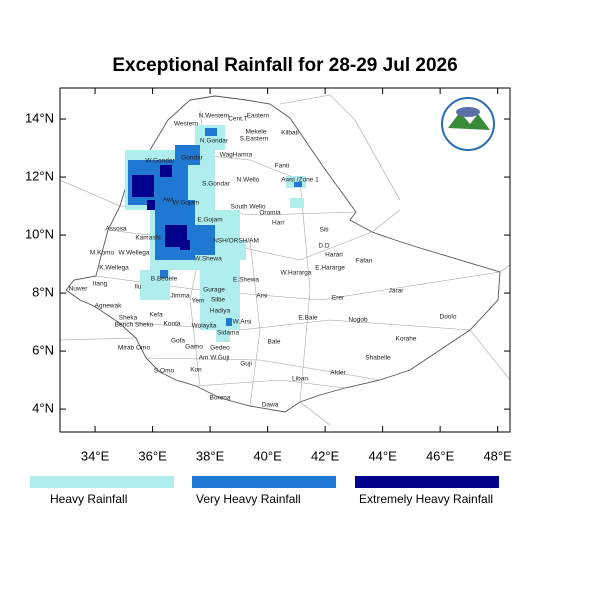 The height and width of the screenshot is (600, 600). Describe the element at coordinates (220, 311) in the screenshot. I see `region-label: Hadiya` at that location.